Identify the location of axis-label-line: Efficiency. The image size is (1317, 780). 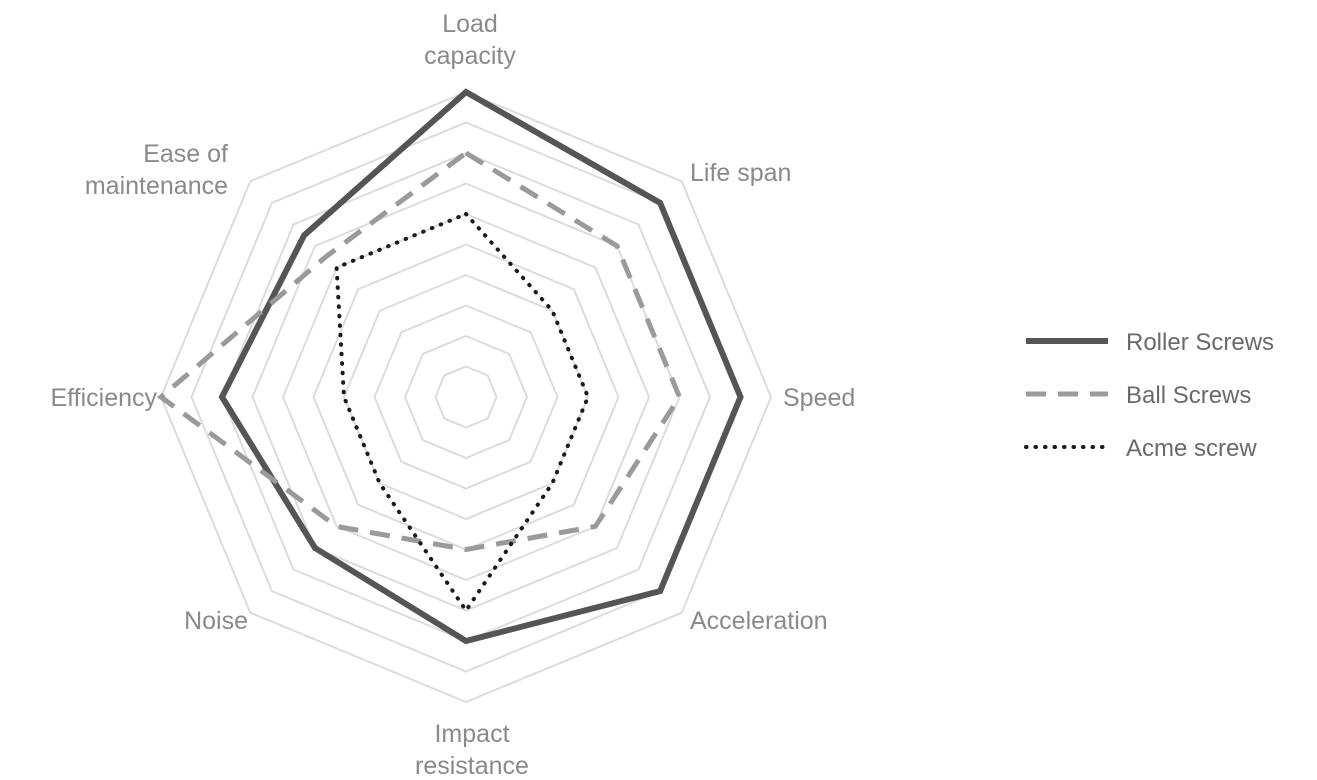
(103, 398).